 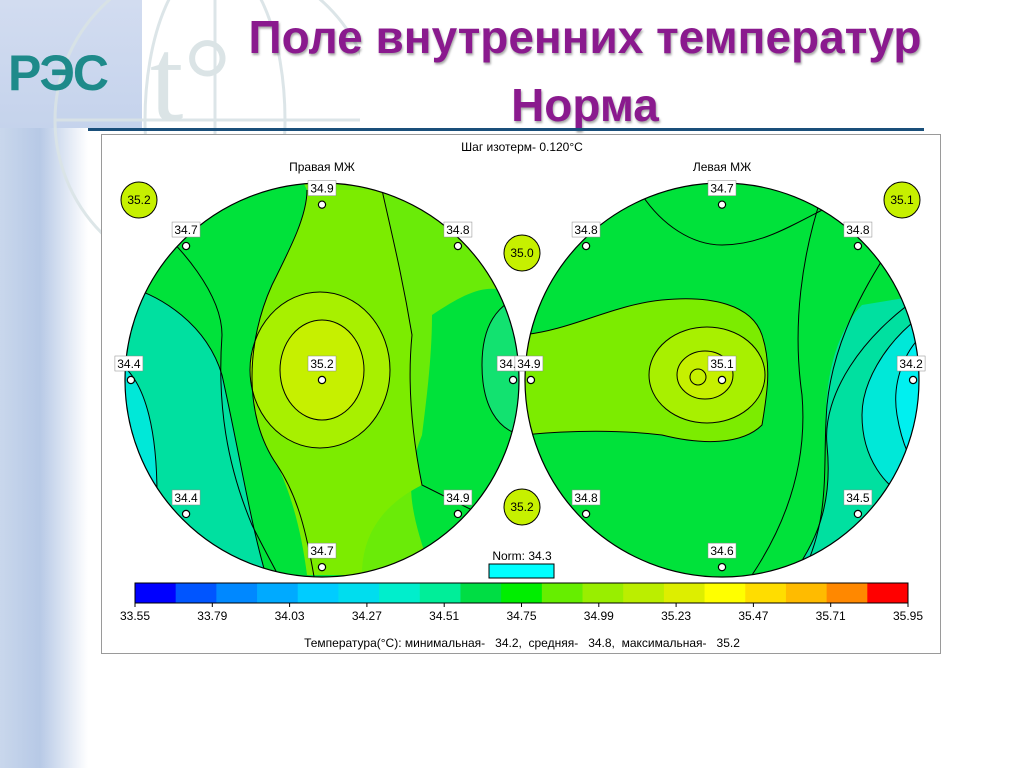 What do you see at coordinates (522, 507) in the screenshot?
I see `center-badge-bottom-value: 35.2` at bounding box center [522, 507].